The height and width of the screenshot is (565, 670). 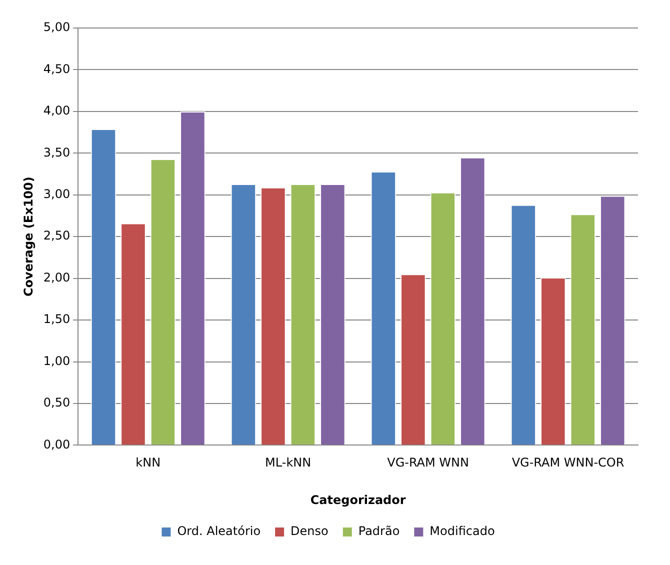 What do you see at coordinates (219, 531) in the screenshot?
I see `legend-label: Ord. Aleatório` at bounding box center [219, 531].